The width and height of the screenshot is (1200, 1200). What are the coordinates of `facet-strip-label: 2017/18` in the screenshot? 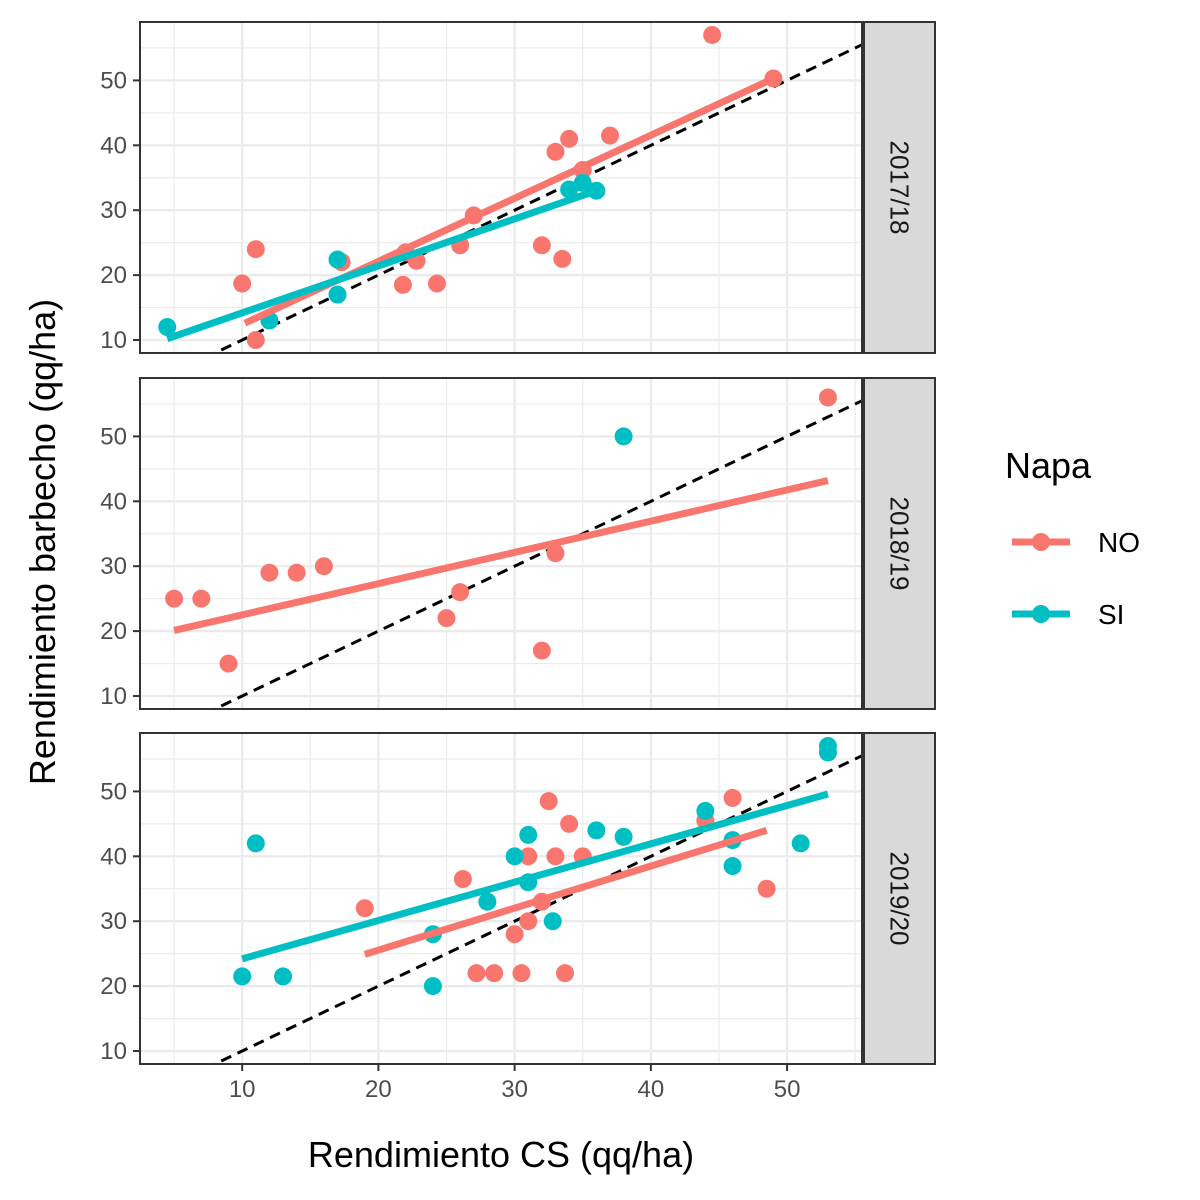 It's located at (900, 188).